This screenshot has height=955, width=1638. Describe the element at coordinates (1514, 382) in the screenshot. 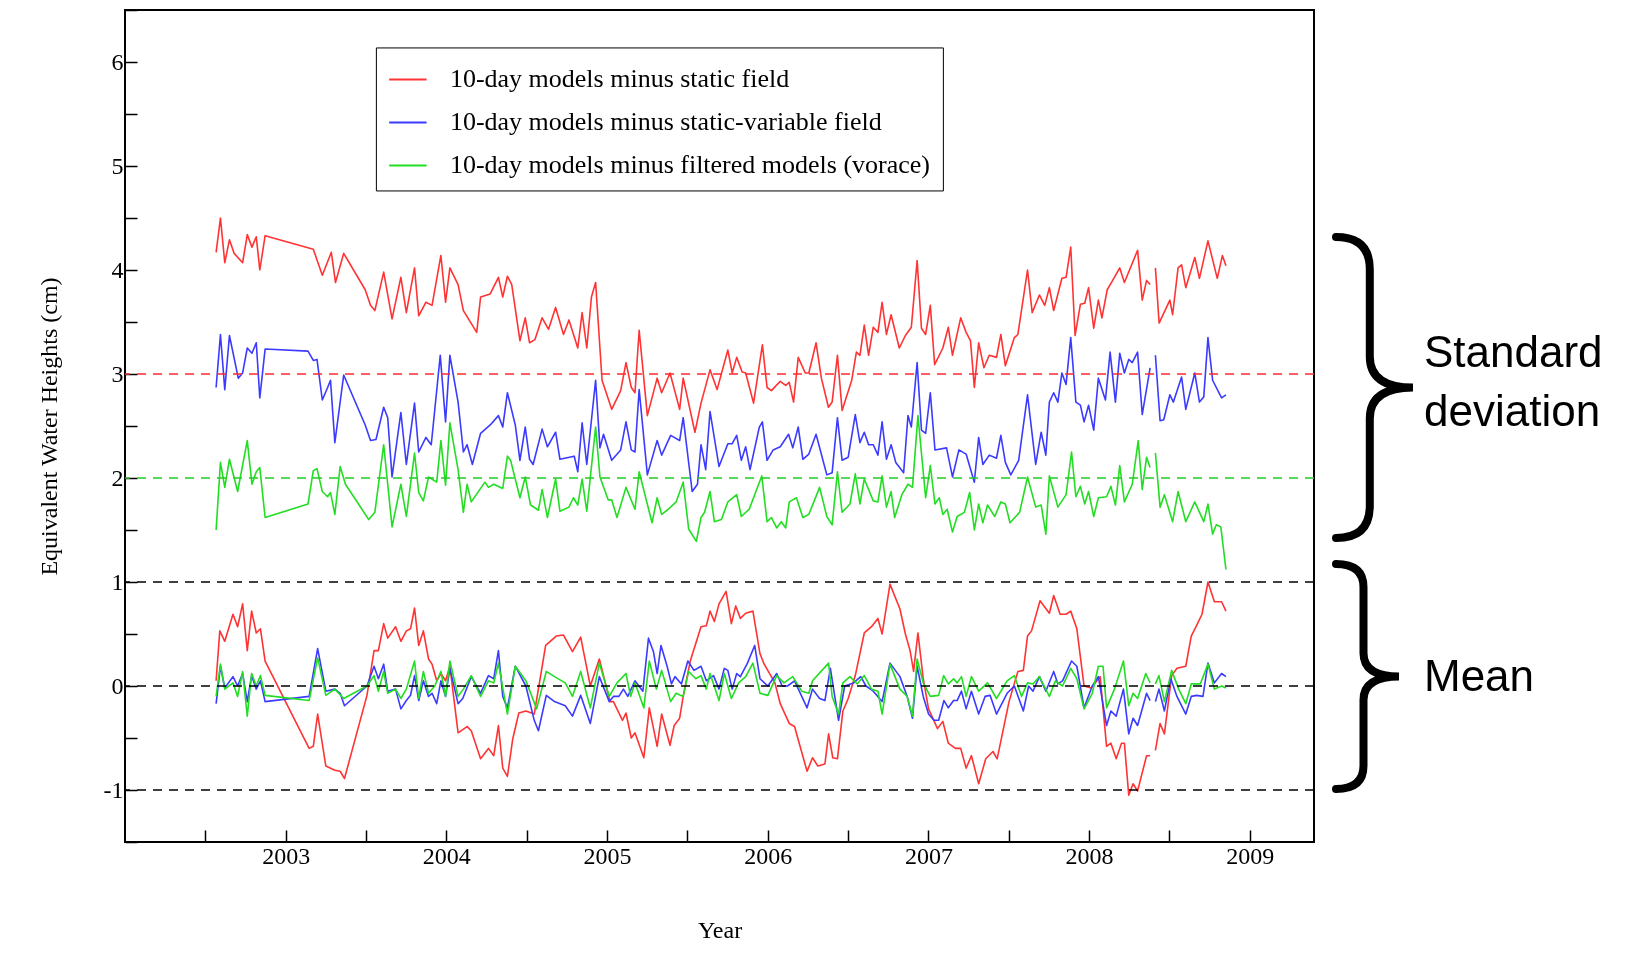

I see `text: Standard deviation` at that location.